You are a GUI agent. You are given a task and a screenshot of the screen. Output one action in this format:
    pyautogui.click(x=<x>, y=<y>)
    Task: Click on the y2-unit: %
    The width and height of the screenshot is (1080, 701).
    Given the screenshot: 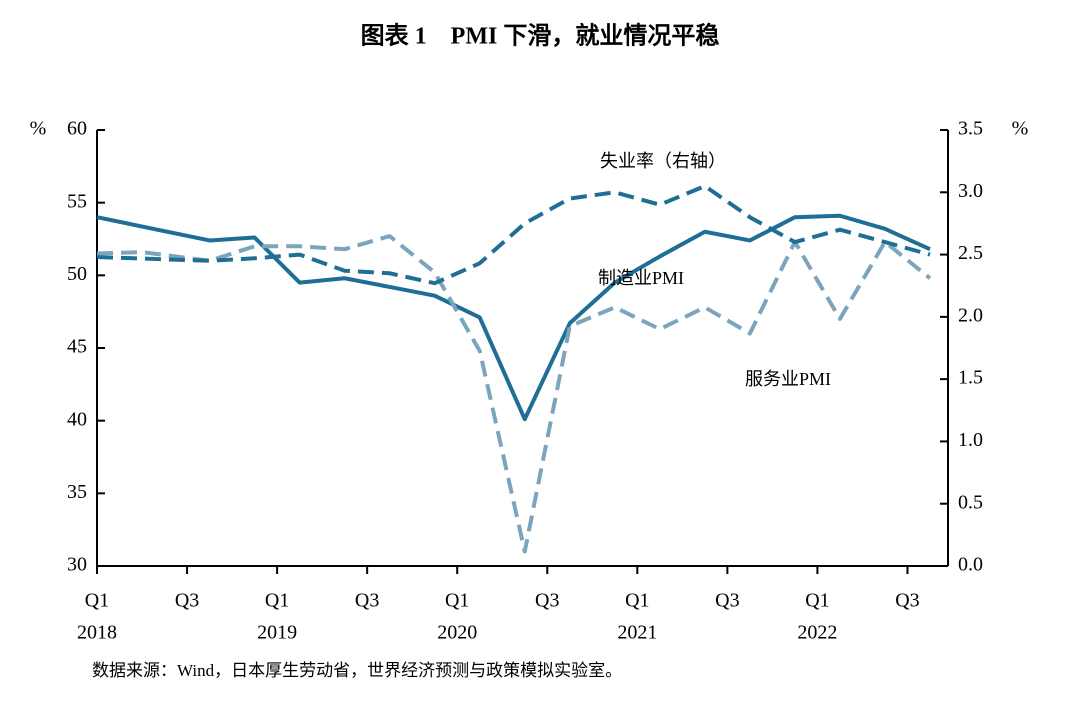 What is the action you would take?
    pyautogui.click(x=1020, y=129)
    